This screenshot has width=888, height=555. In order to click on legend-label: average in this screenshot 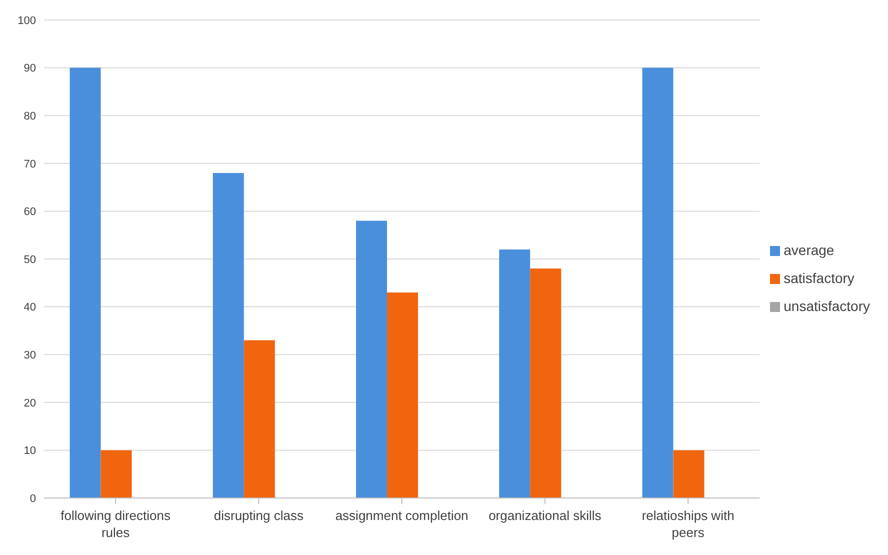, I will do `click(809, 250)`.